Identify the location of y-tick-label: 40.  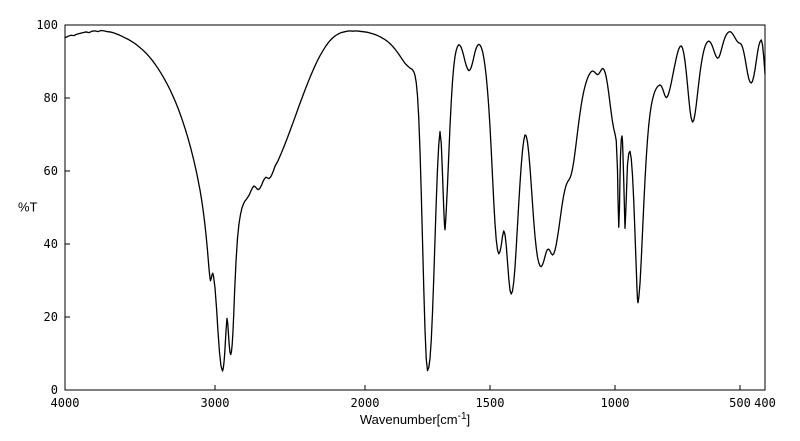
(51, 244).